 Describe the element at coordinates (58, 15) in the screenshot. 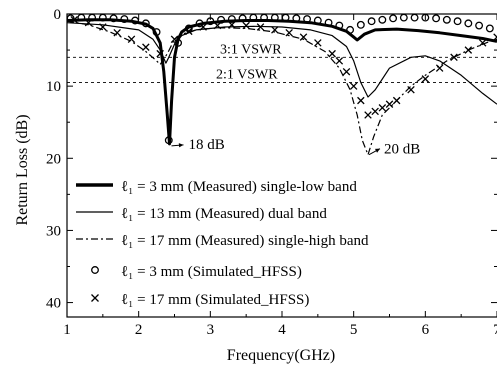

I see `y-tick-label: 0` at that location.